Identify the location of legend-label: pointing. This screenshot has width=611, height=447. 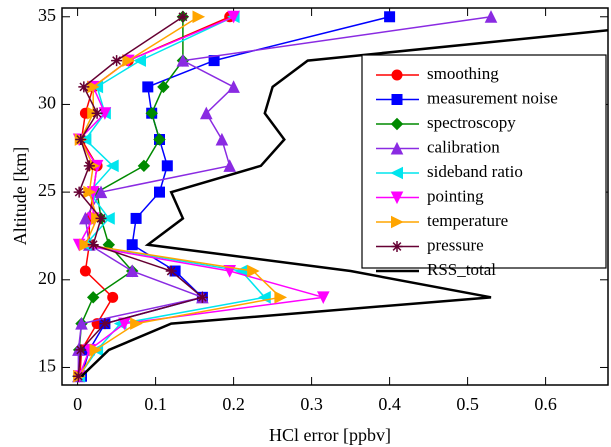
(455, 195).